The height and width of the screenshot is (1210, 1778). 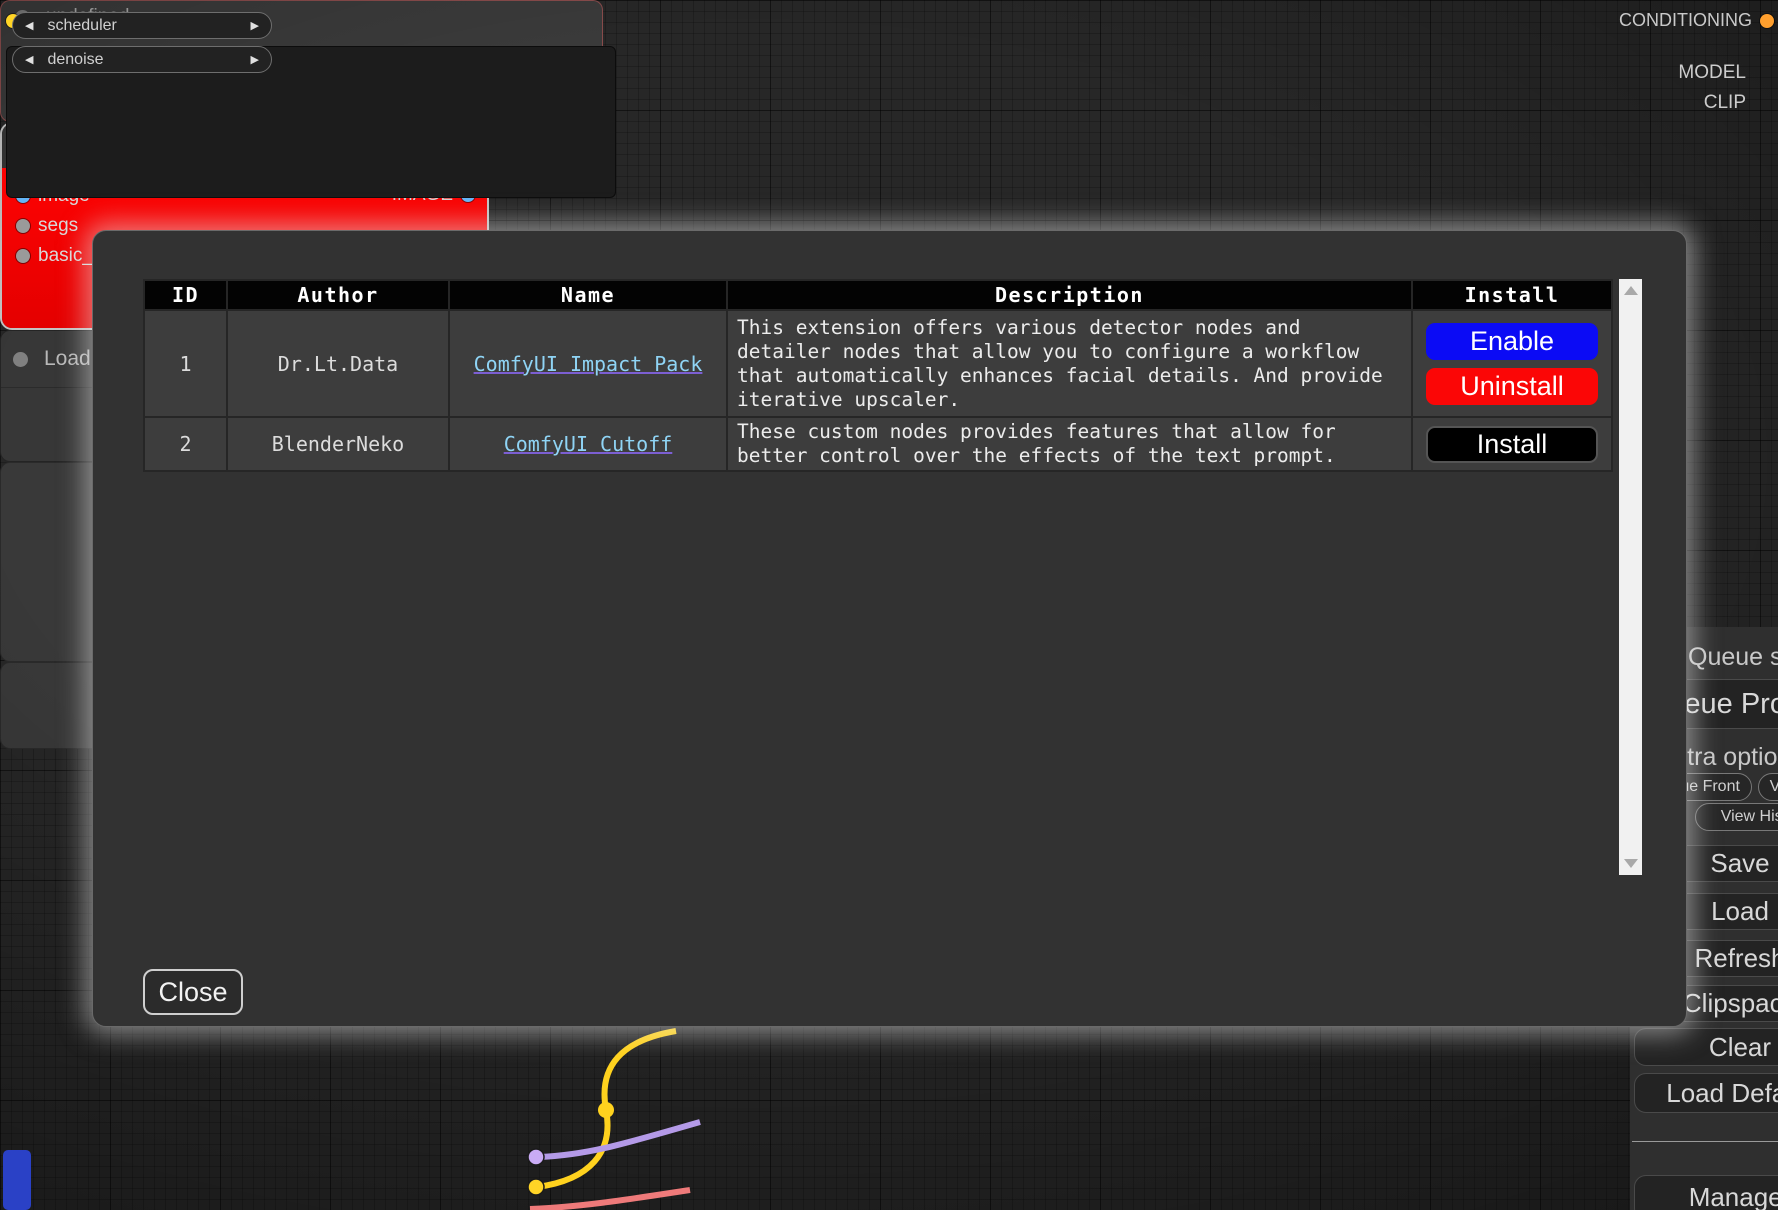 I want to click on output-port-clip: CLIP, so click(x=1725, y=103).